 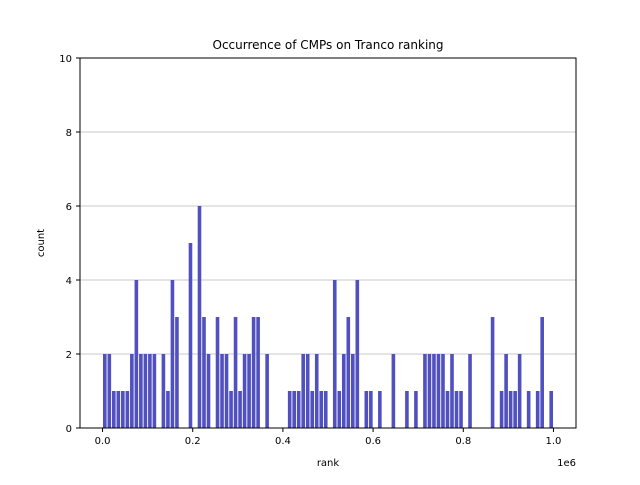 What do you see at coordinates (69, 207) in the screenshot?
I see `y-tick-label: 6` at bounding box center [69, 207].